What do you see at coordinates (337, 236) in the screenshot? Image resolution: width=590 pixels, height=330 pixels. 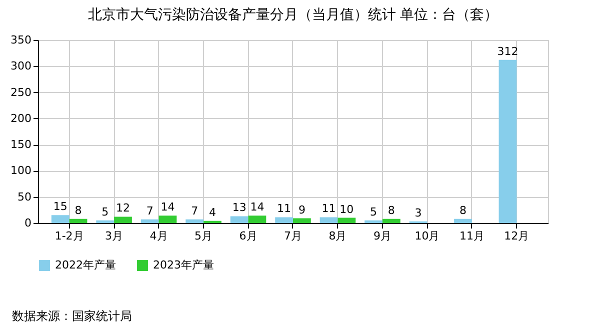 I see `x-tick-label: 8月` at bounding box center [337, 236].